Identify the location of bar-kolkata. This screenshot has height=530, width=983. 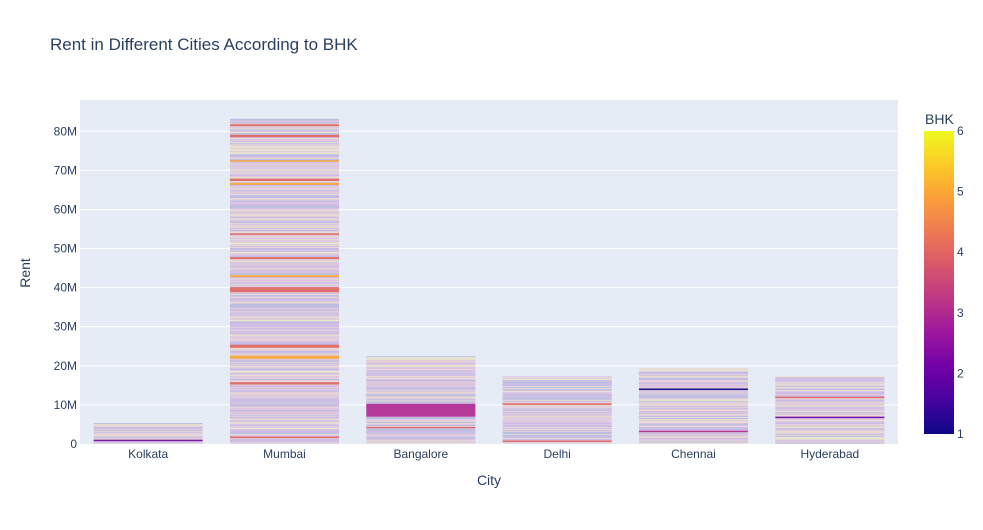
(148, 433).